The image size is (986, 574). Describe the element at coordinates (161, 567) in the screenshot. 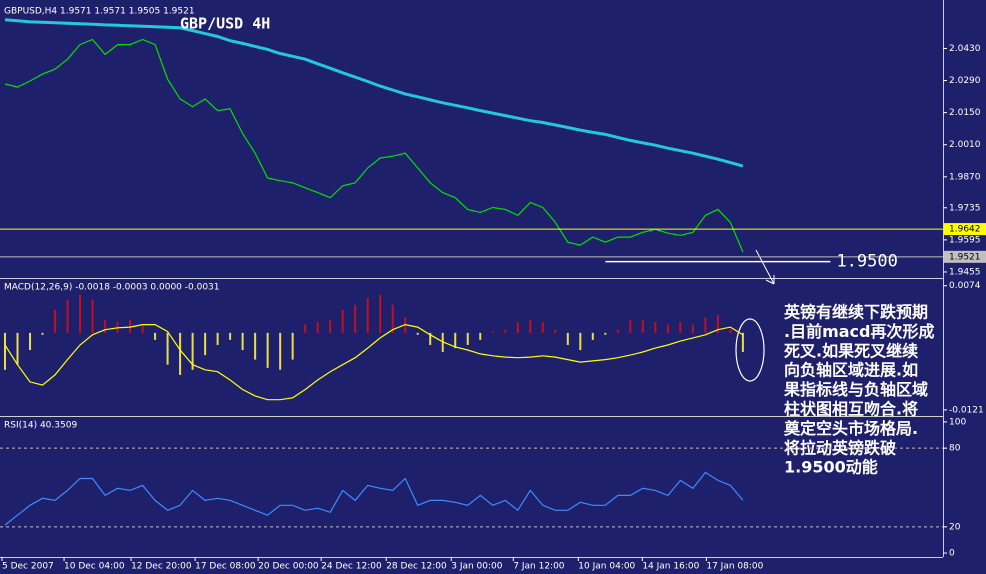

I see `x-tick-label: 12 Dec 20:00` at that location.